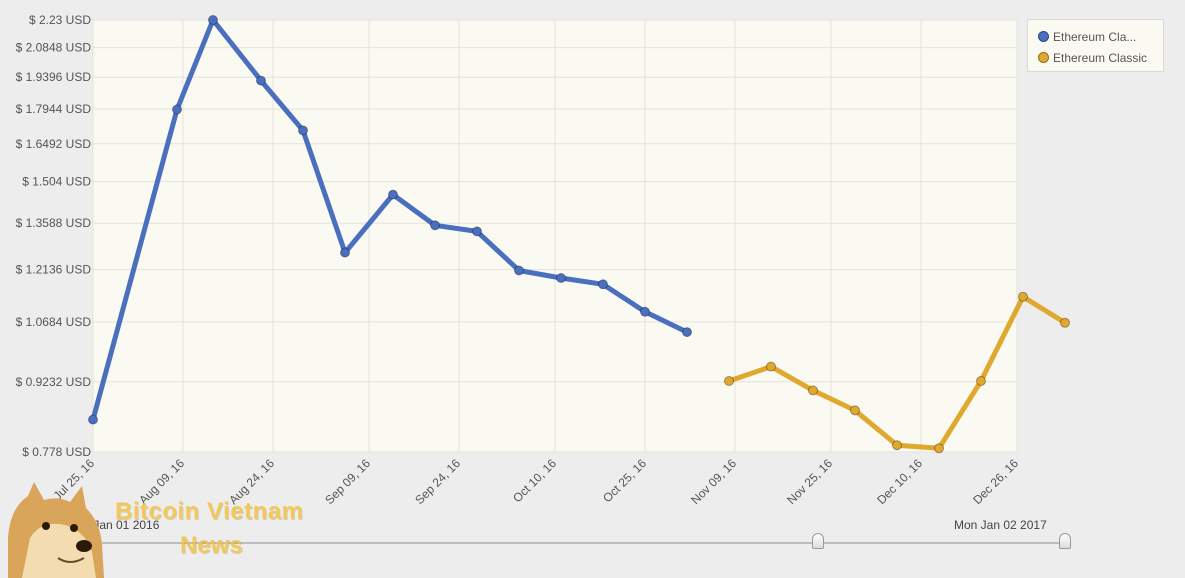 The width and height of the screenshot is (1185, 578). Describe the element at coordinates (54, 270) in the screenshot. I see `y-tick-label: $ 1.2136 USD` at that location.